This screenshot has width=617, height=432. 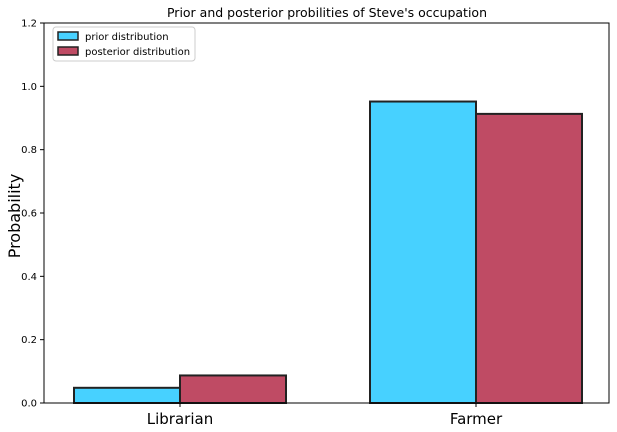 What do you see at coordinates (29, 214) in the screenshot?
I see `y-tick-label: 0.6` at bounding box center [29, 214].